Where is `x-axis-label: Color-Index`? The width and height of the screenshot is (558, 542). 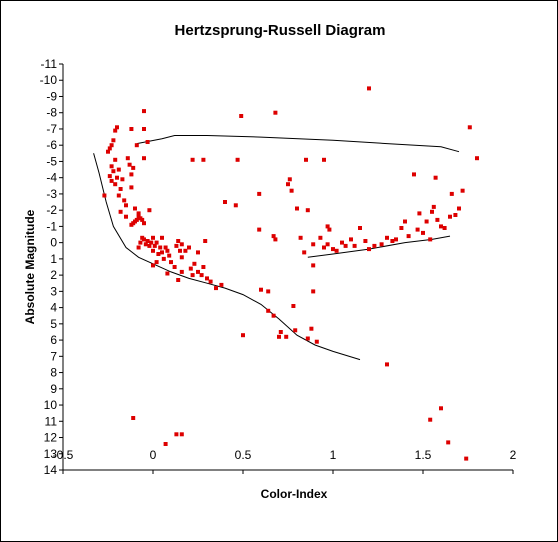
x-axis-label: Color-Index is located at coordinates (294, 494).